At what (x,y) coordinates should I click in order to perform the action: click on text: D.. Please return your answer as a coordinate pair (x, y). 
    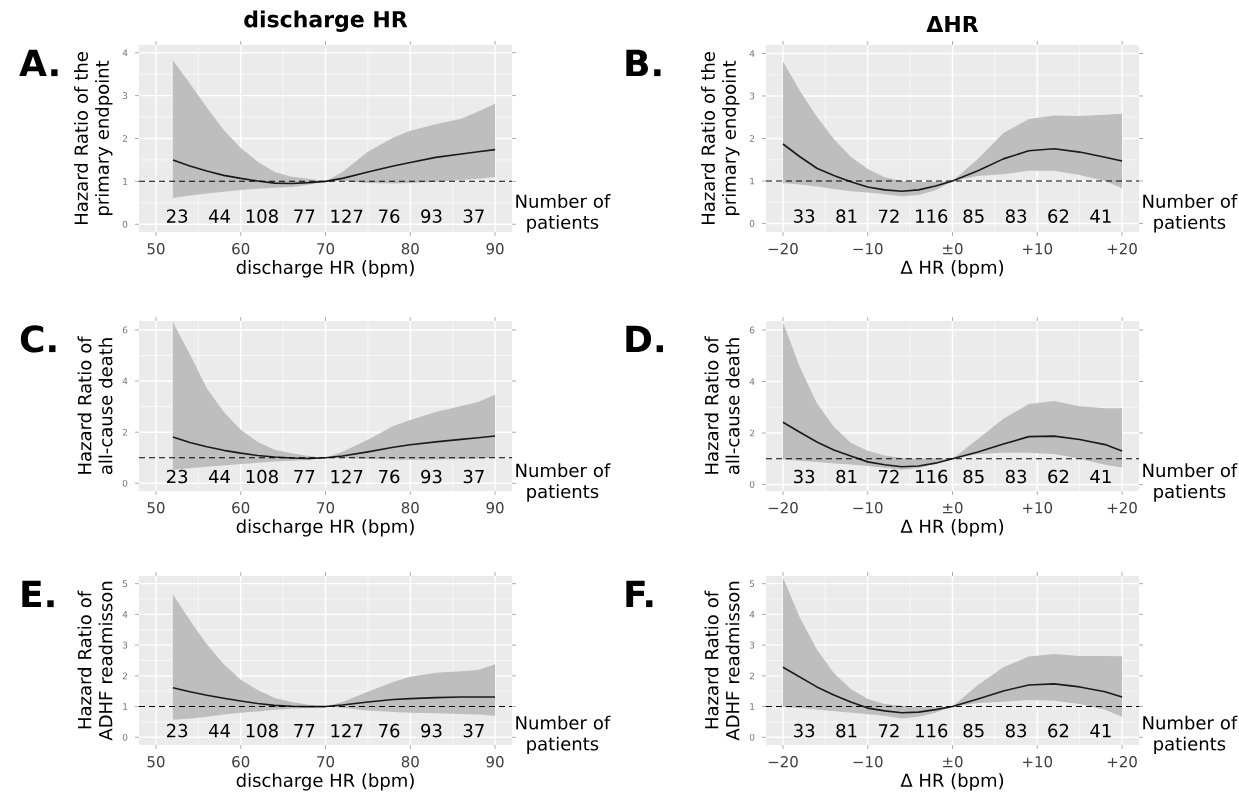
    Looking at the image, I should click on (644, 339).